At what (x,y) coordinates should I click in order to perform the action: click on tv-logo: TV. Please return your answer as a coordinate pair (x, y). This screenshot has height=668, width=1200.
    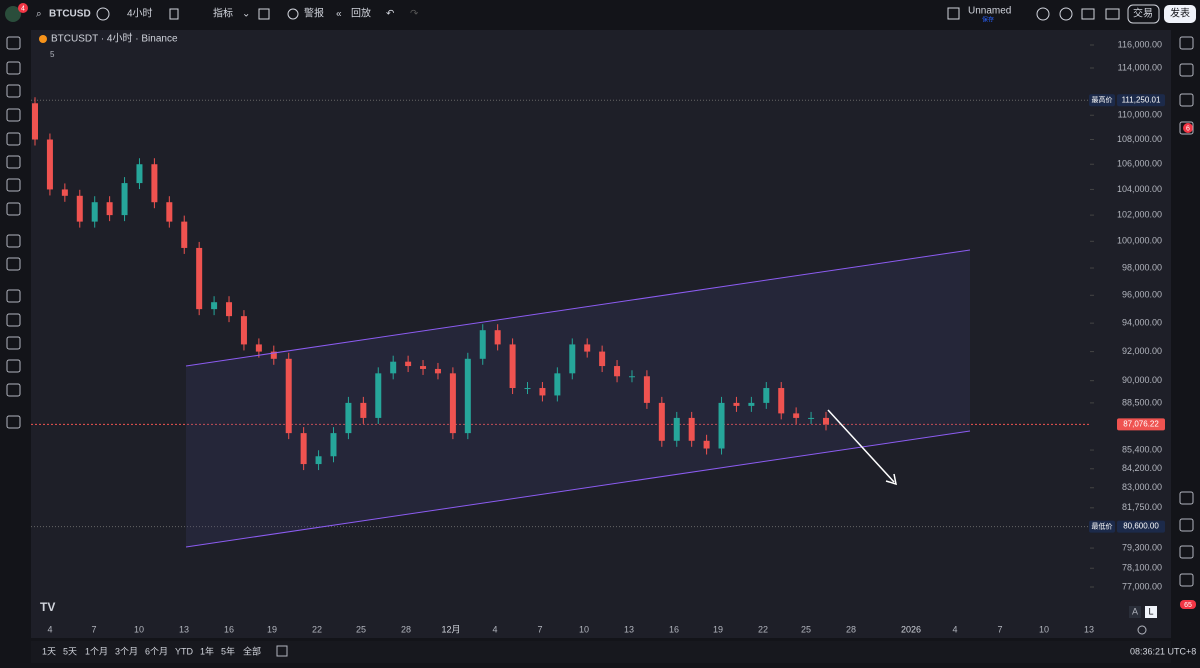
    Looking at the image, I should click on (47, 607).